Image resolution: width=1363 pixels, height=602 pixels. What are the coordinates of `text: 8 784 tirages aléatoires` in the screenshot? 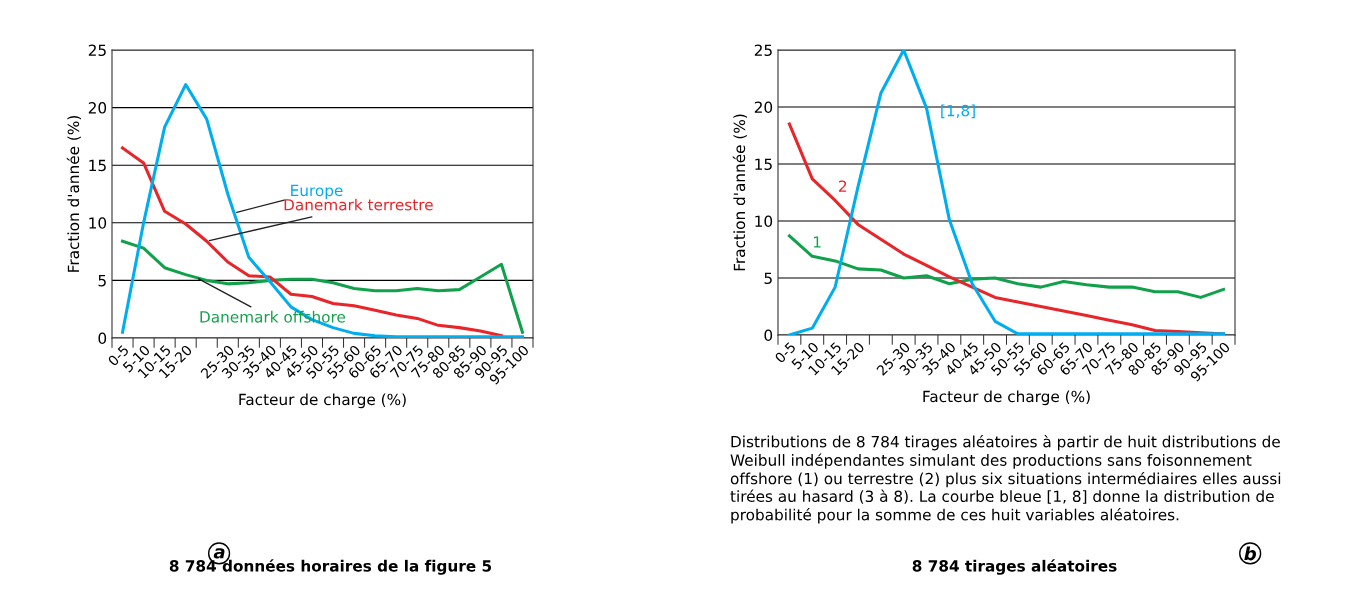 It's located at (1014, 567).